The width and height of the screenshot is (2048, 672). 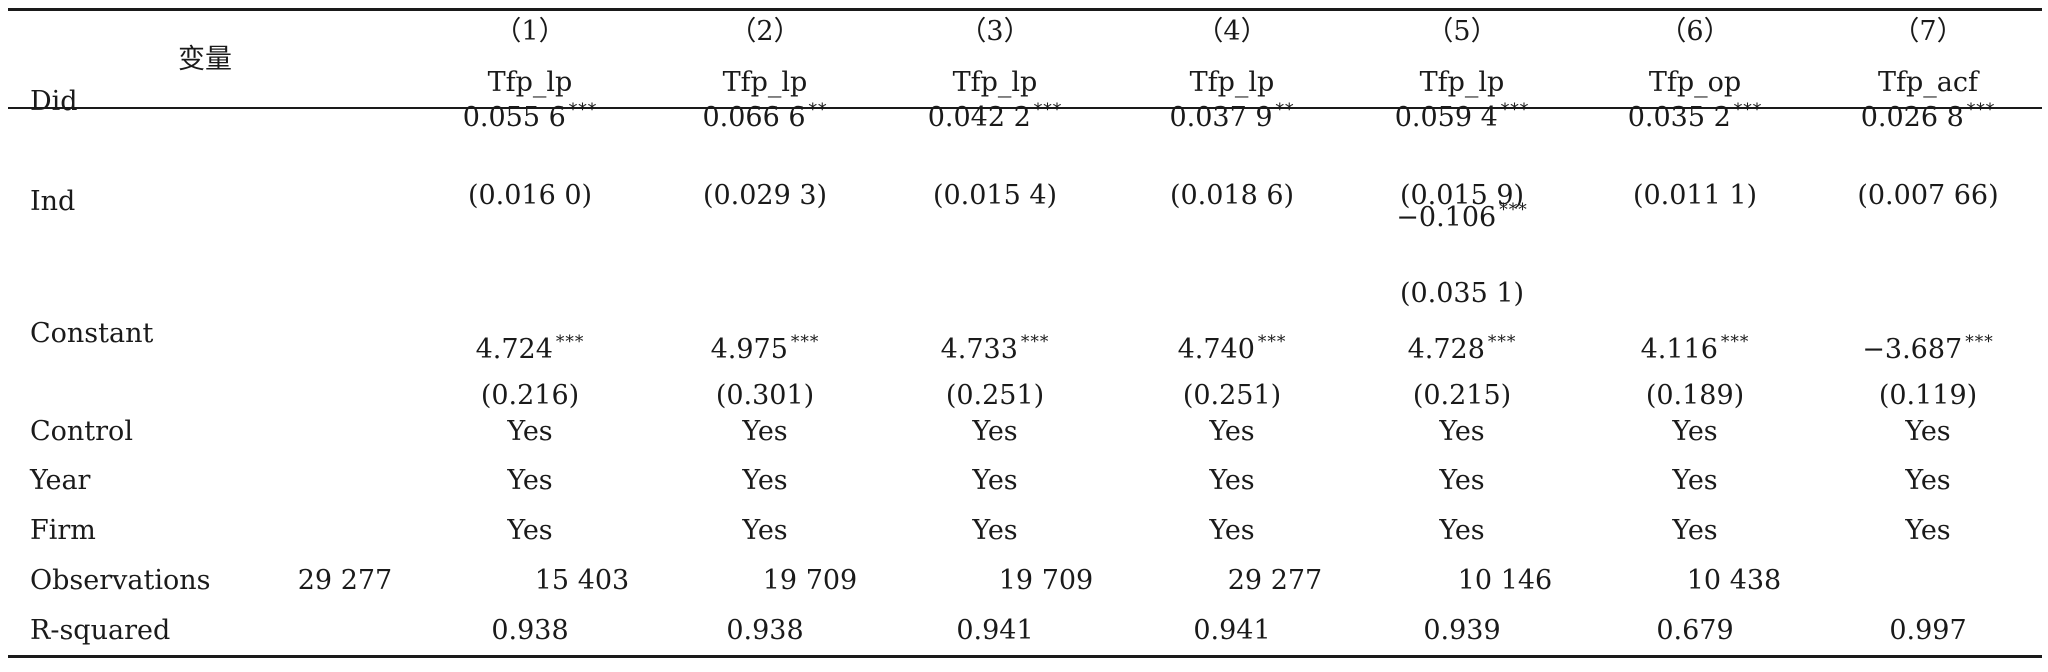 I want to click on rsquared-value: 0.679, so click(x=1695, y=630).